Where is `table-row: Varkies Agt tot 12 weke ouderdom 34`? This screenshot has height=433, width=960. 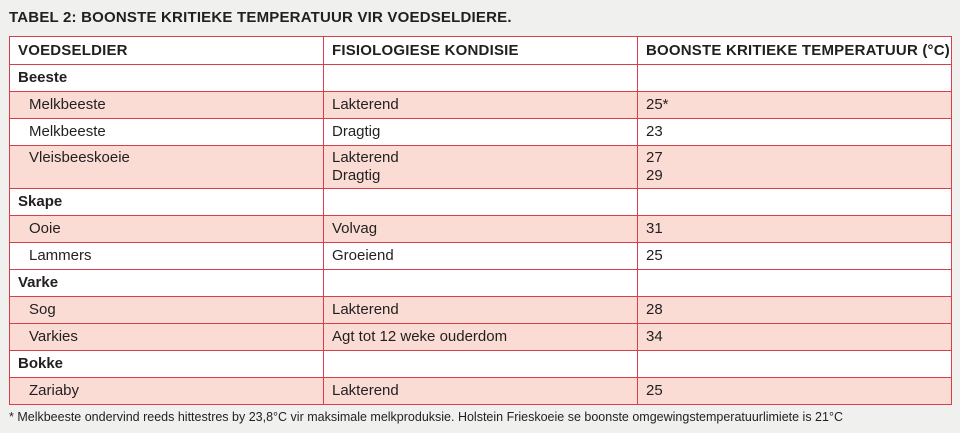 table-row: Varkies Agt tot 12 weke ouderdom 34 is located at coordinates (480, 337).